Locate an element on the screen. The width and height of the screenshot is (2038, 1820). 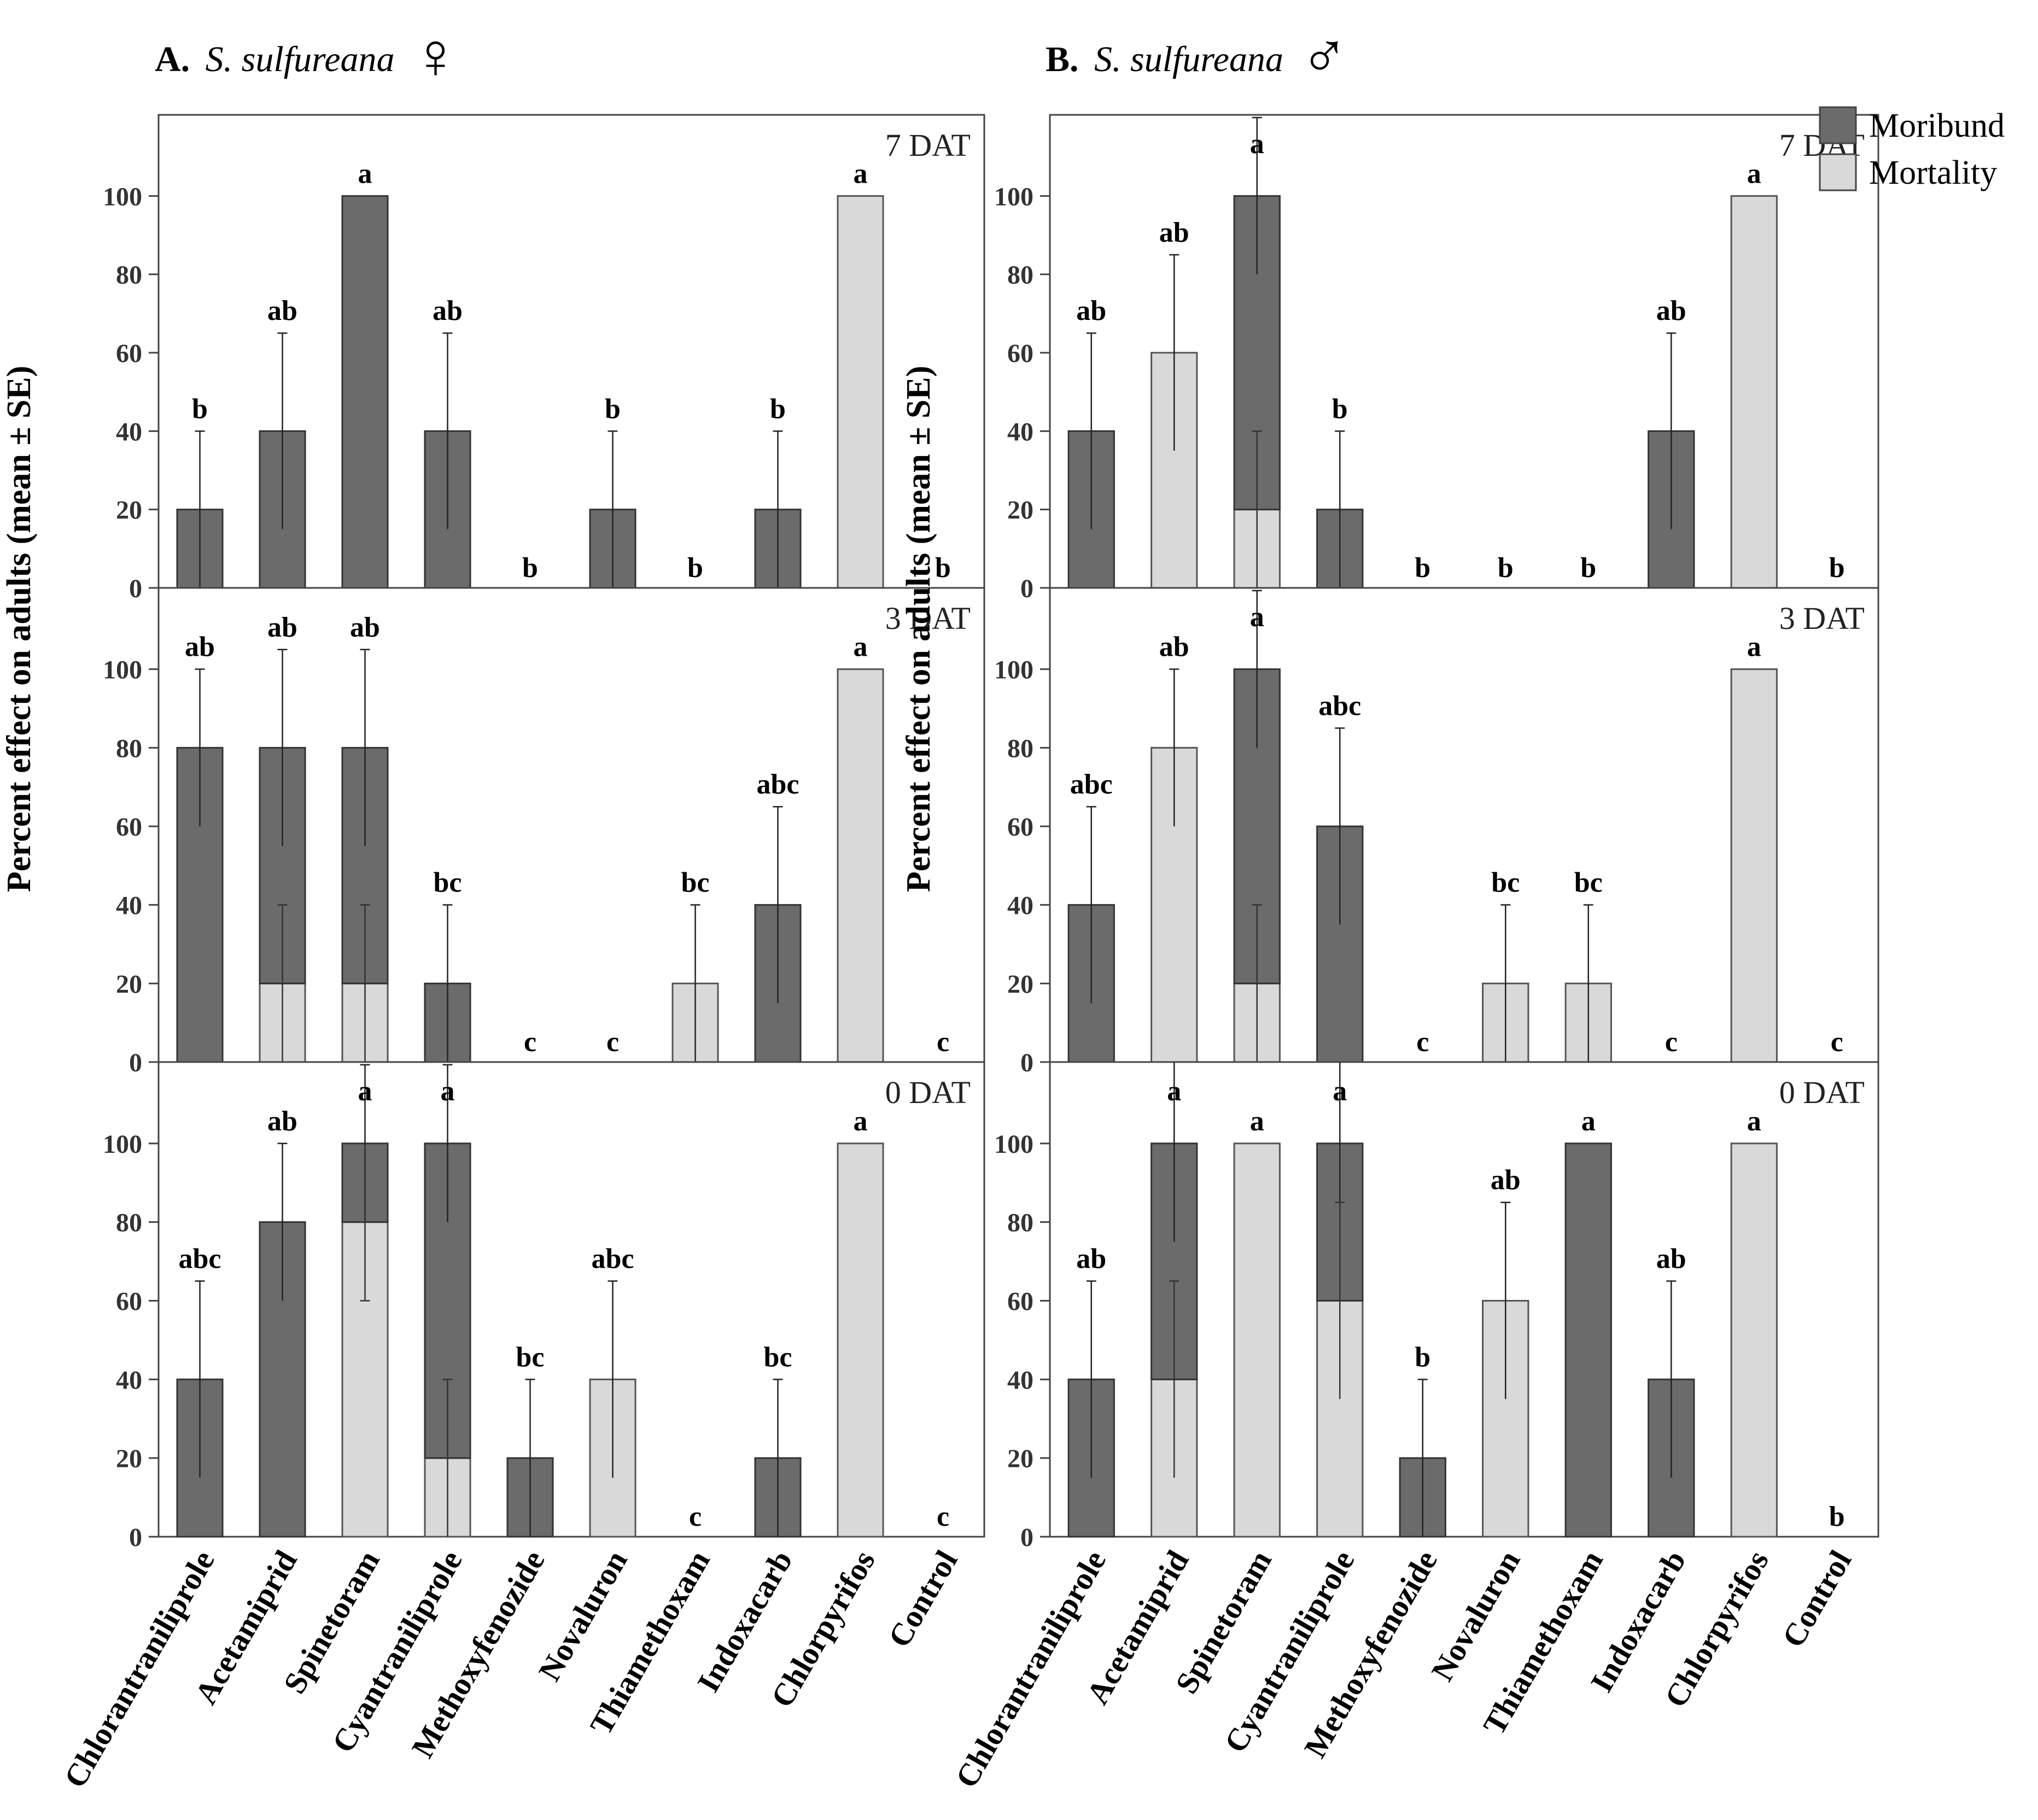
significance-letter-novaluron: c is located at coordinates (612, 1042).